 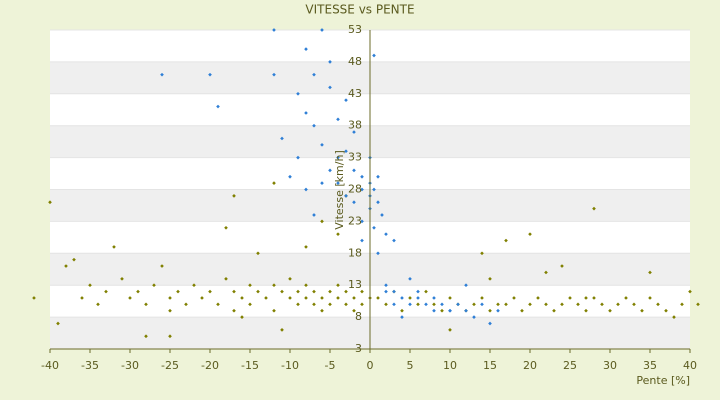 What do you see at coordinates (530, 365) in the screenshot?
I see `x-tick-label: 20` at bounding box center [530, 365].